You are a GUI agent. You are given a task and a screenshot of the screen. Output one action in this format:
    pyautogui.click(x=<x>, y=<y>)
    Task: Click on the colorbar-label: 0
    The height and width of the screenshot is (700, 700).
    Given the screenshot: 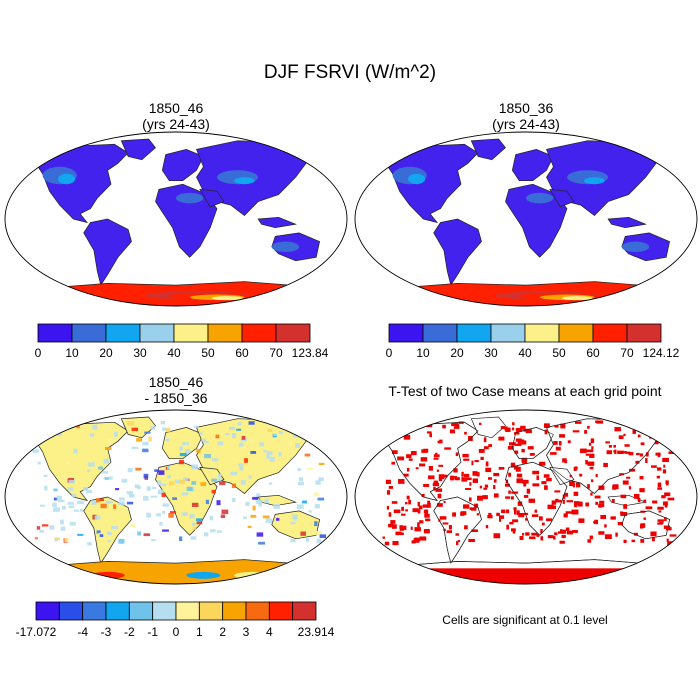 What is the action you would take?
    pyautogui.click(x=176, y=632)
    